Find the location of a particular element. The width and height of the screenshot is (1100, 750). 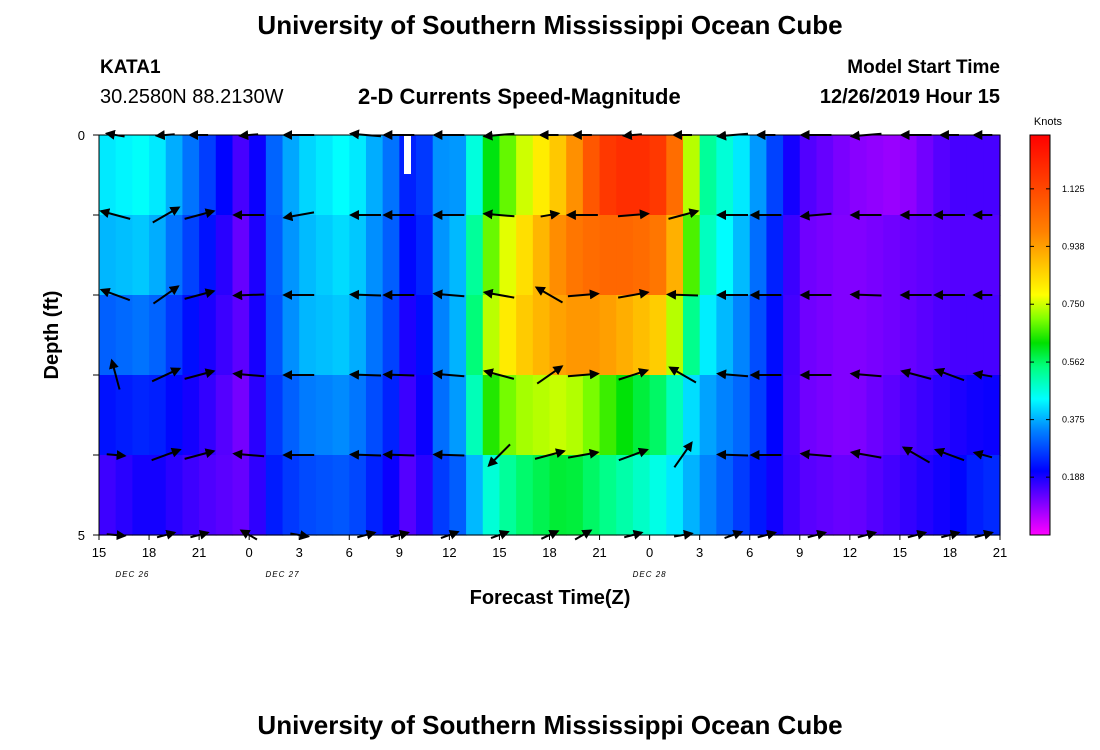

x-tick-label: 3 is located at coordinates (699, 552).